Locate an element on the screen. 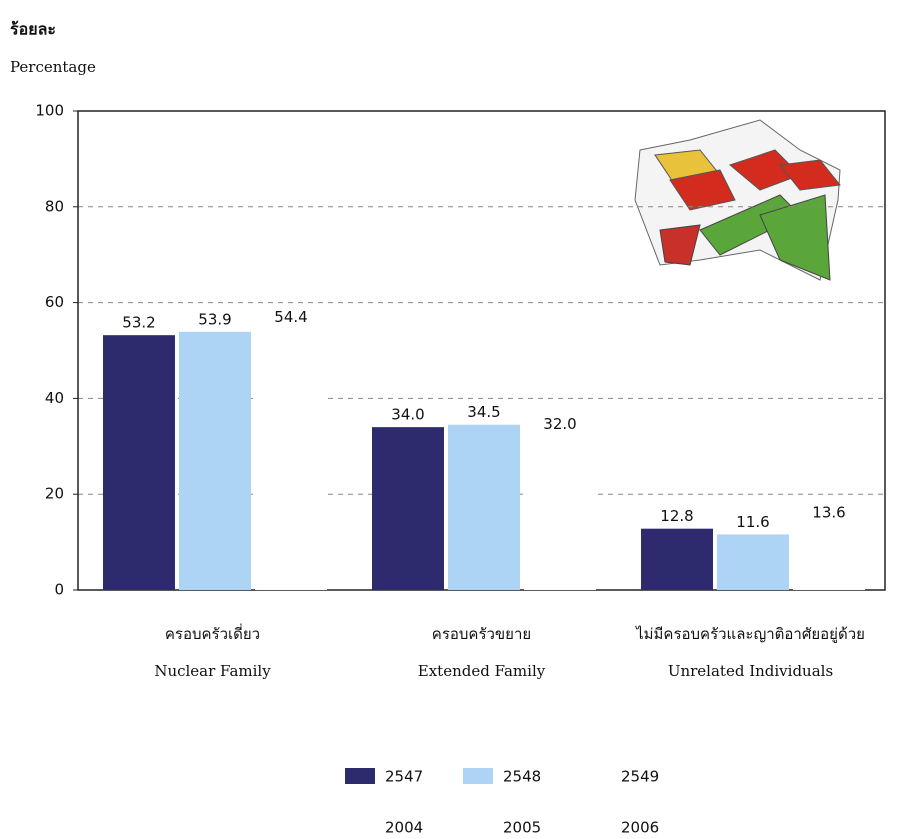 The width and height of the screenshot is (918, 839). value-label: 12.8 is located at coordinates (676, 516).